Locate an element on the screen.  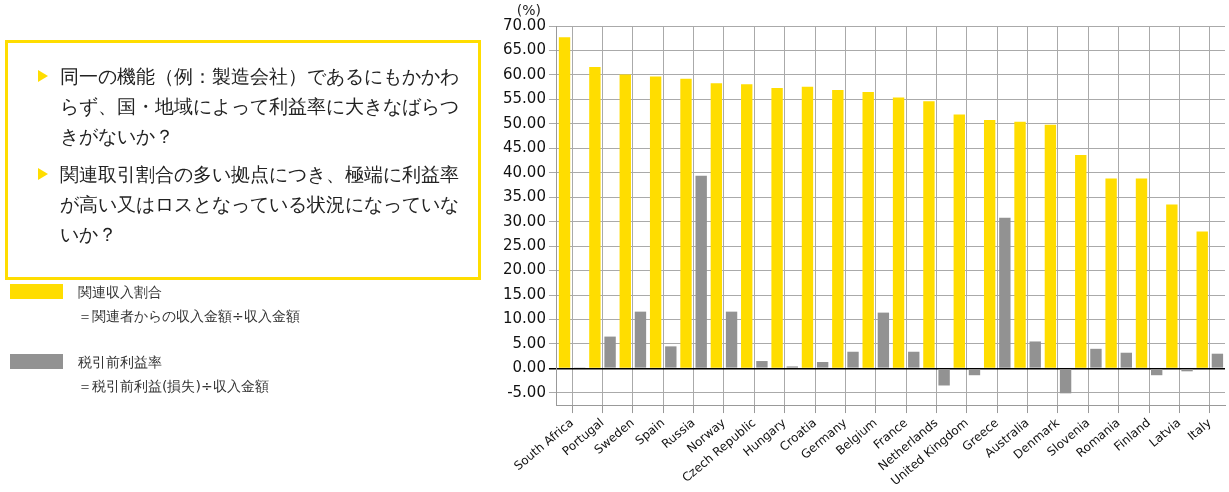
text: 同一の機能（例：製造会社）であるにもかかわらず、国・地域によって利益率に大きなばらつきがないか？ is located at coordinates (259, 106).